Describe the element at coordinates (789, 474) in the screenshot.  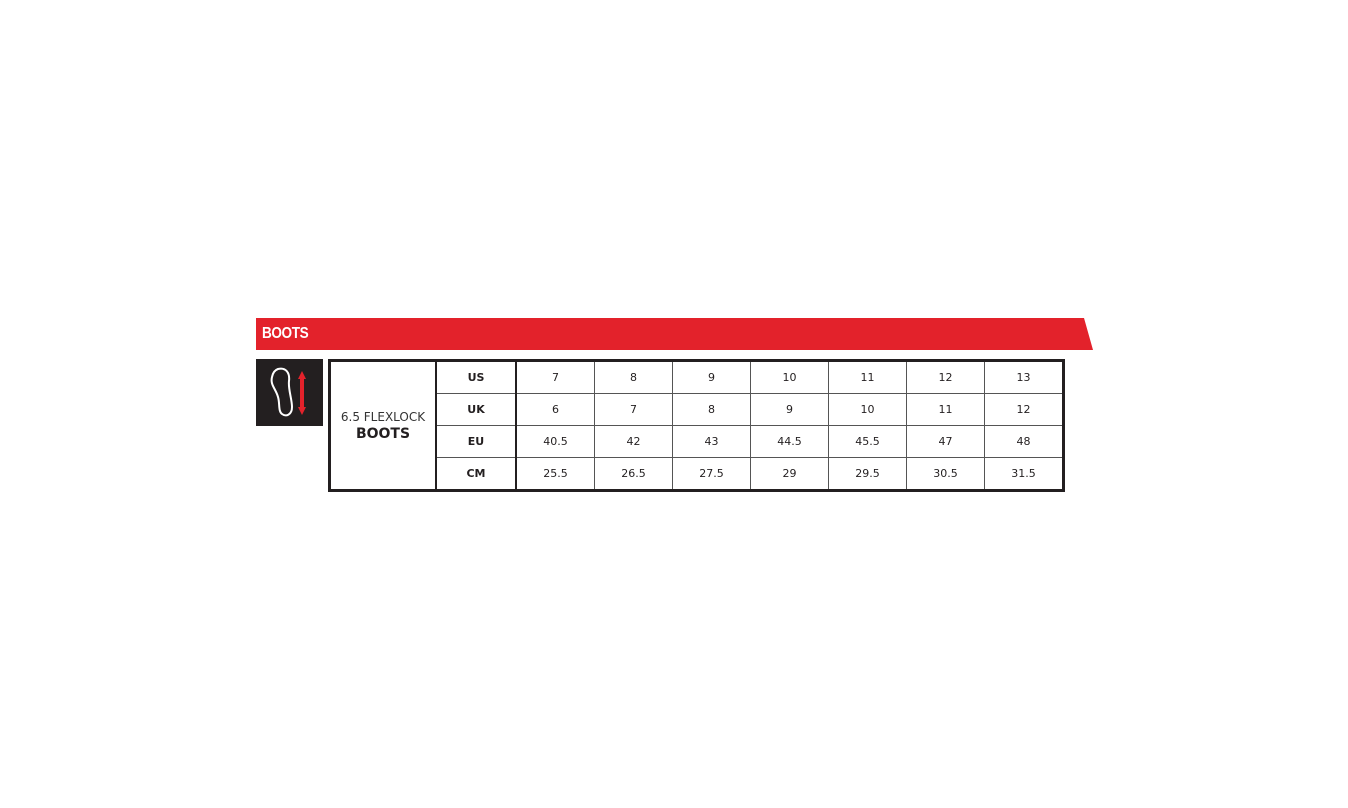
I see `size-value: 29` at that location.